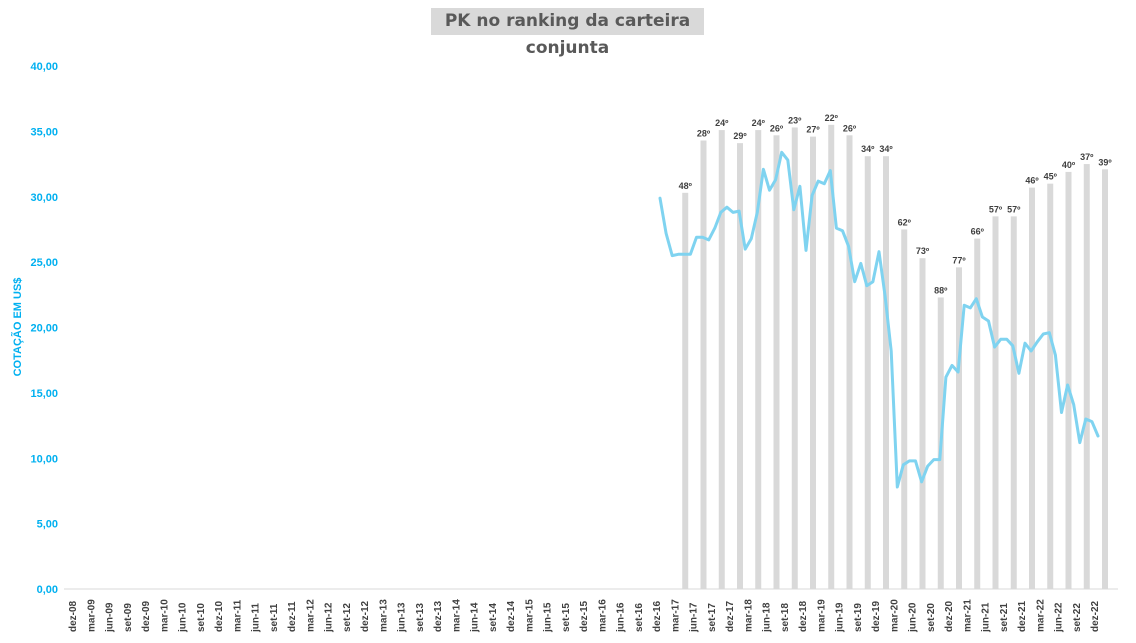 The height and width of the screenshot is (643, 1136). What do you see at coordinates (876, 616) in the screenshot?
I see `x-tick-label: dez-19` at bounding box center [876, 616].